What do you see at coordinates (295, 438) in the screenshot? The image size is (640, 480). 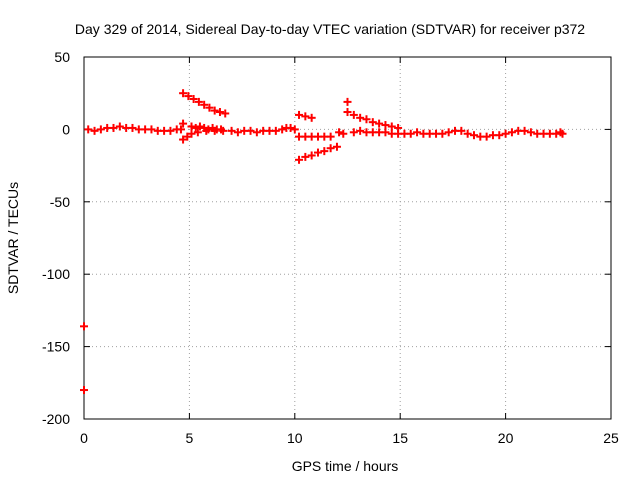 I see `x-tick-label: 10` at bounding box center [295, 438].